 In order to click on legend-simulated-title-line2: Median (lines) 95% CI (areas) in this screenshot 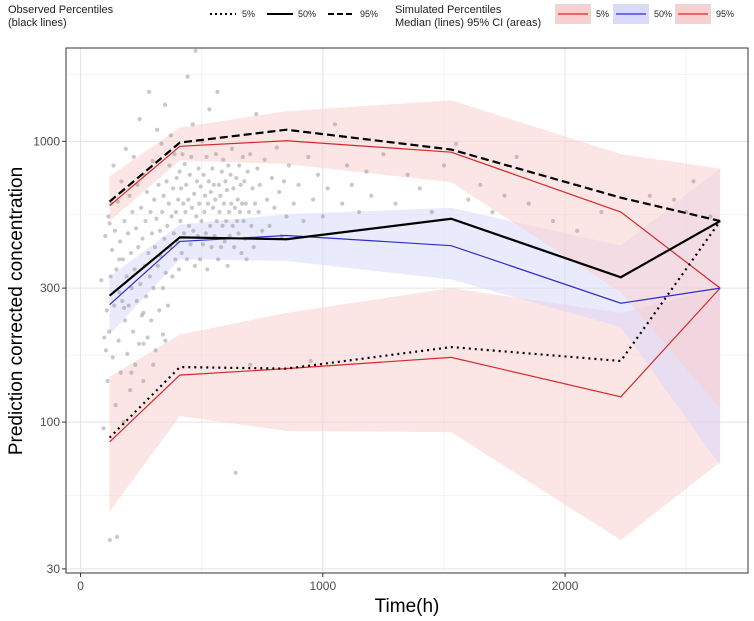, I will do `click(468, 23)`.